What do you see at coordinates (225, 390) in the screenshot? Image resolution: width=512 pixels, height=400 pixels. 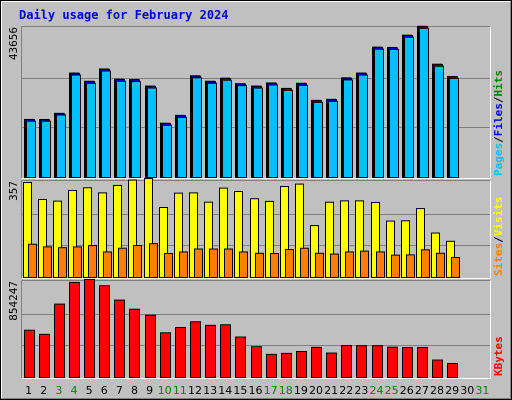 I see `x-tick-label: 14` at bounding box center [225, 390].